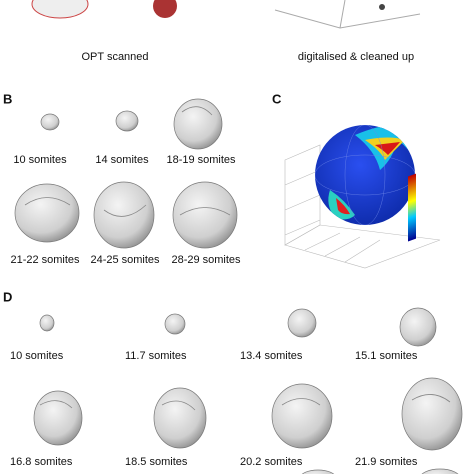 Image resolution: width=474 pixels, height=474 pixels. What do you see at coordinates (206, 260) in the screenshot?
I see `caption: 28-29 somites` at bounding box center [206, 260].